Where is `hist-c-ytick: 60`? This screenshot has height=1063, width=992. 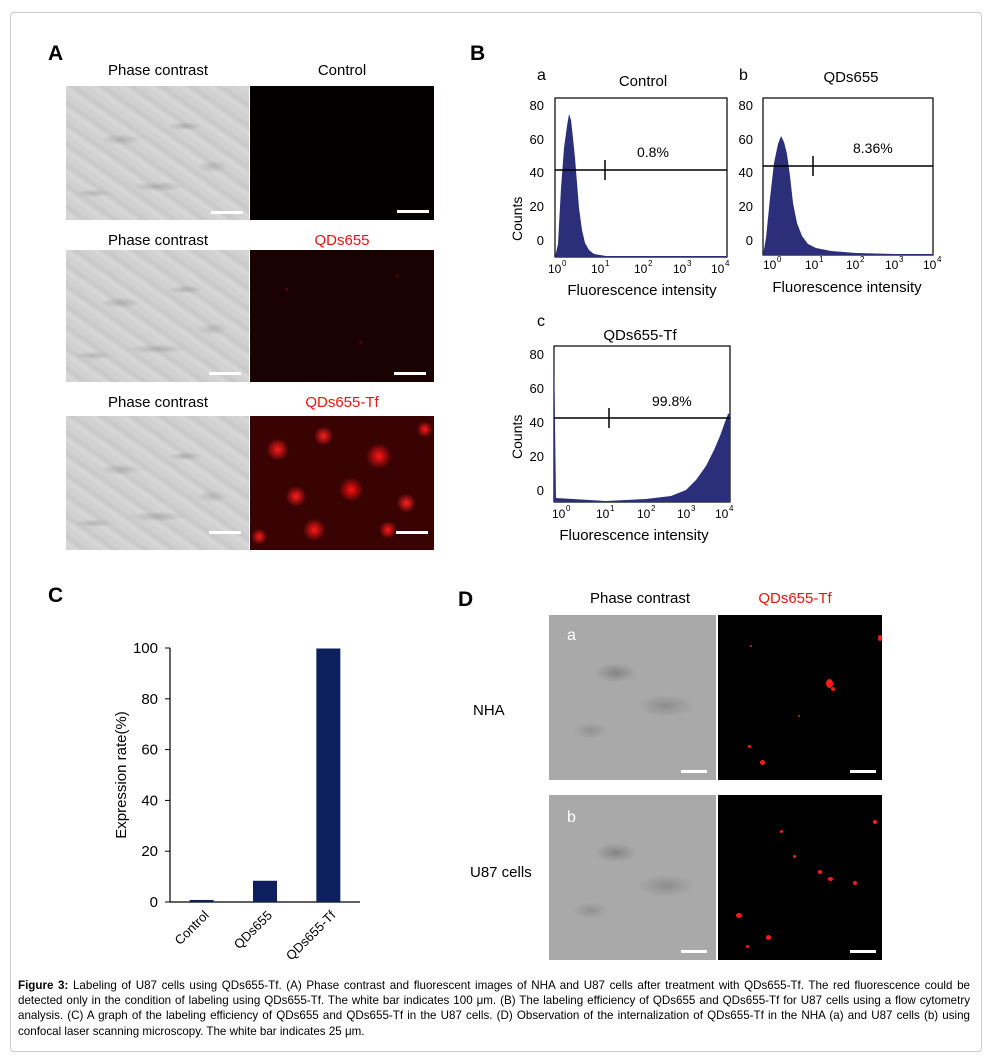 hist-c-ytick: 60 is located at coordinates (537, 388).